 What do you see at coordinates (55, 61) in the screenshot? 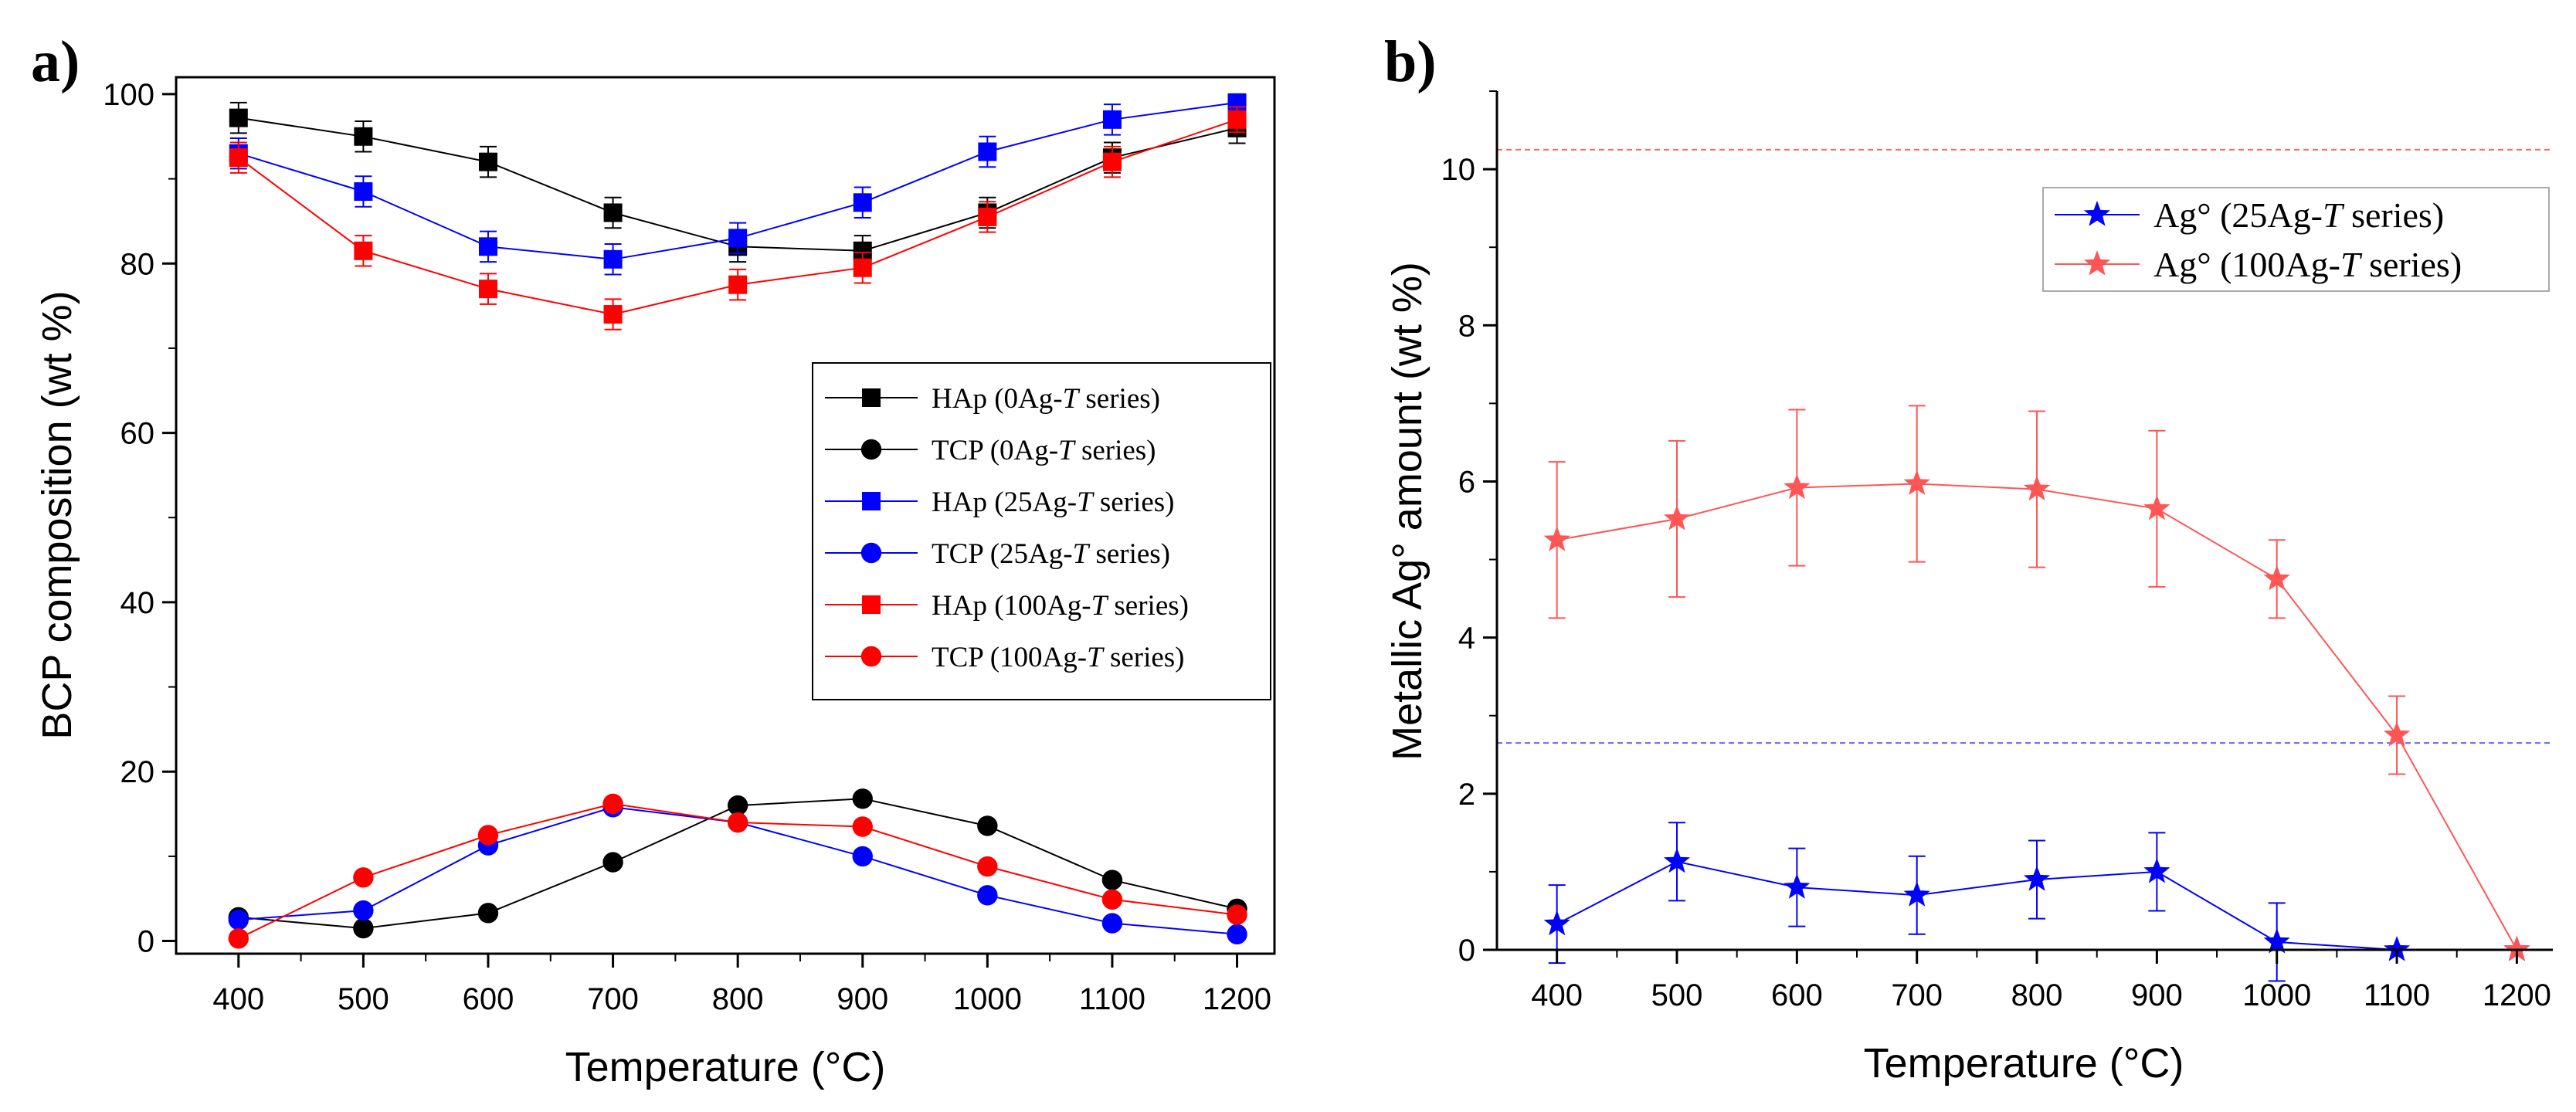
I see `panel-a-label: a)` at bounding box center [55, 61].